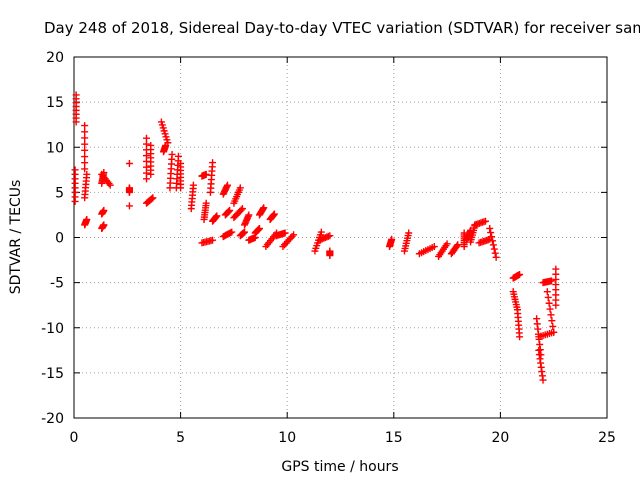 The image size is (640, 484). What do you see at coordinates (180, 438) in the screenshot?
I see `x-tick-label: 5` at bounding box center [180, 438].